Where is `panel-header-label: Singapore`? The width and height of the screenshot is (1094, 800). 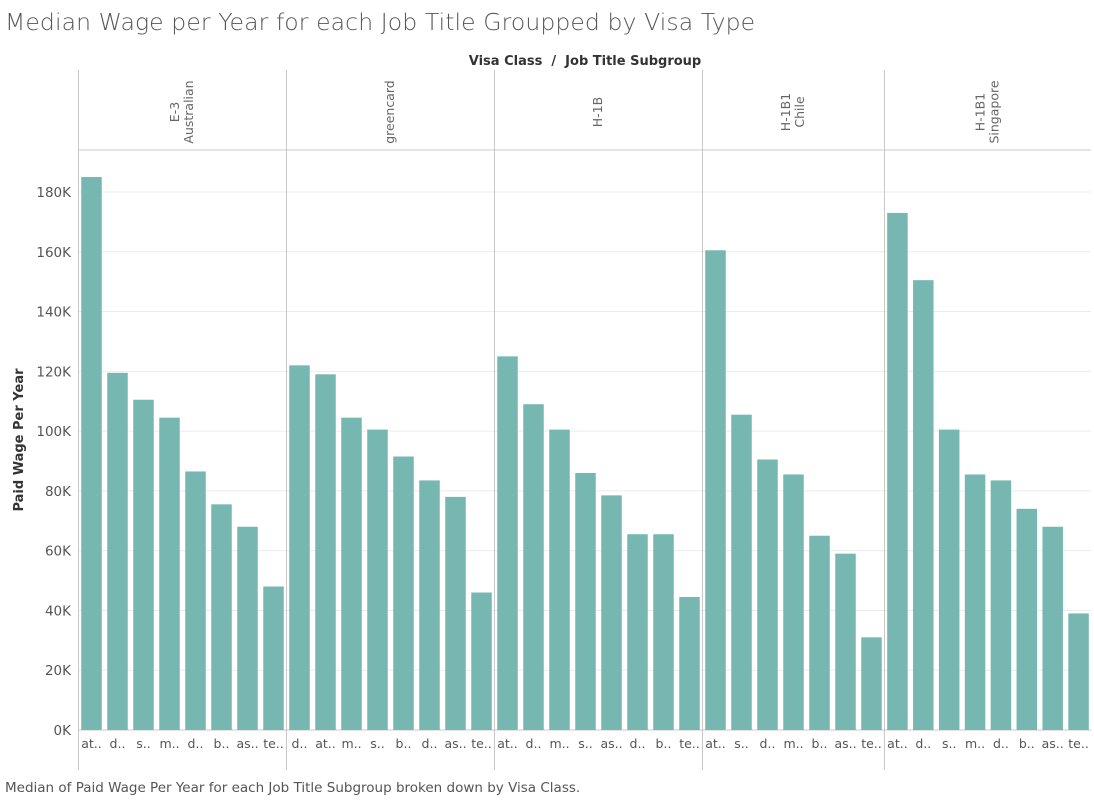 panel-header-label: Singapore is located at coordinates (994, 111).